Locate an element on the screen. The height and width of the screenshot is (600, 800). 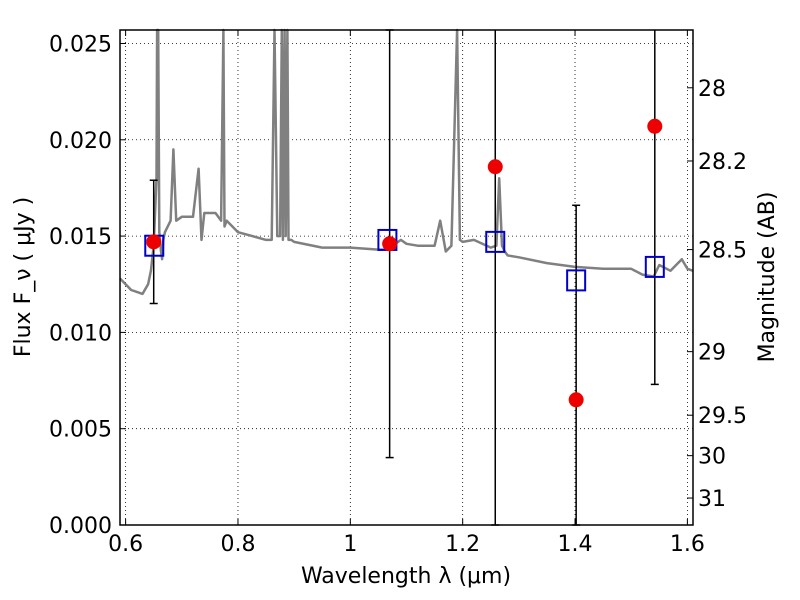
x-tick-label: 0.6 is located at coordinates (125, 544).